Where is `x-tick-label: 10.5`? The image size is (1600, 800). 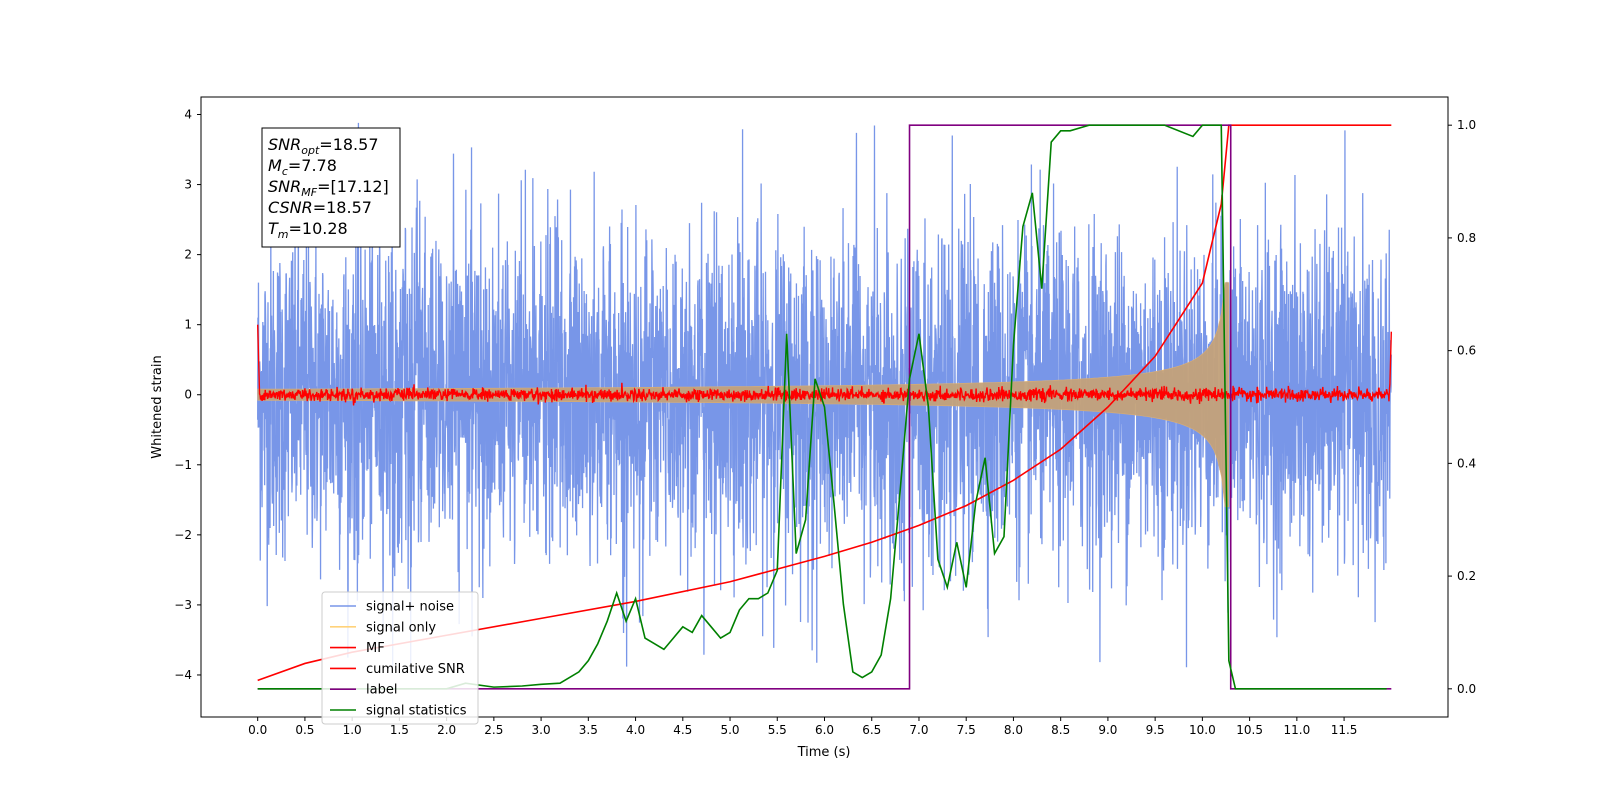
x-tick-label: 10.5 is located at coordinates (1249, 730).